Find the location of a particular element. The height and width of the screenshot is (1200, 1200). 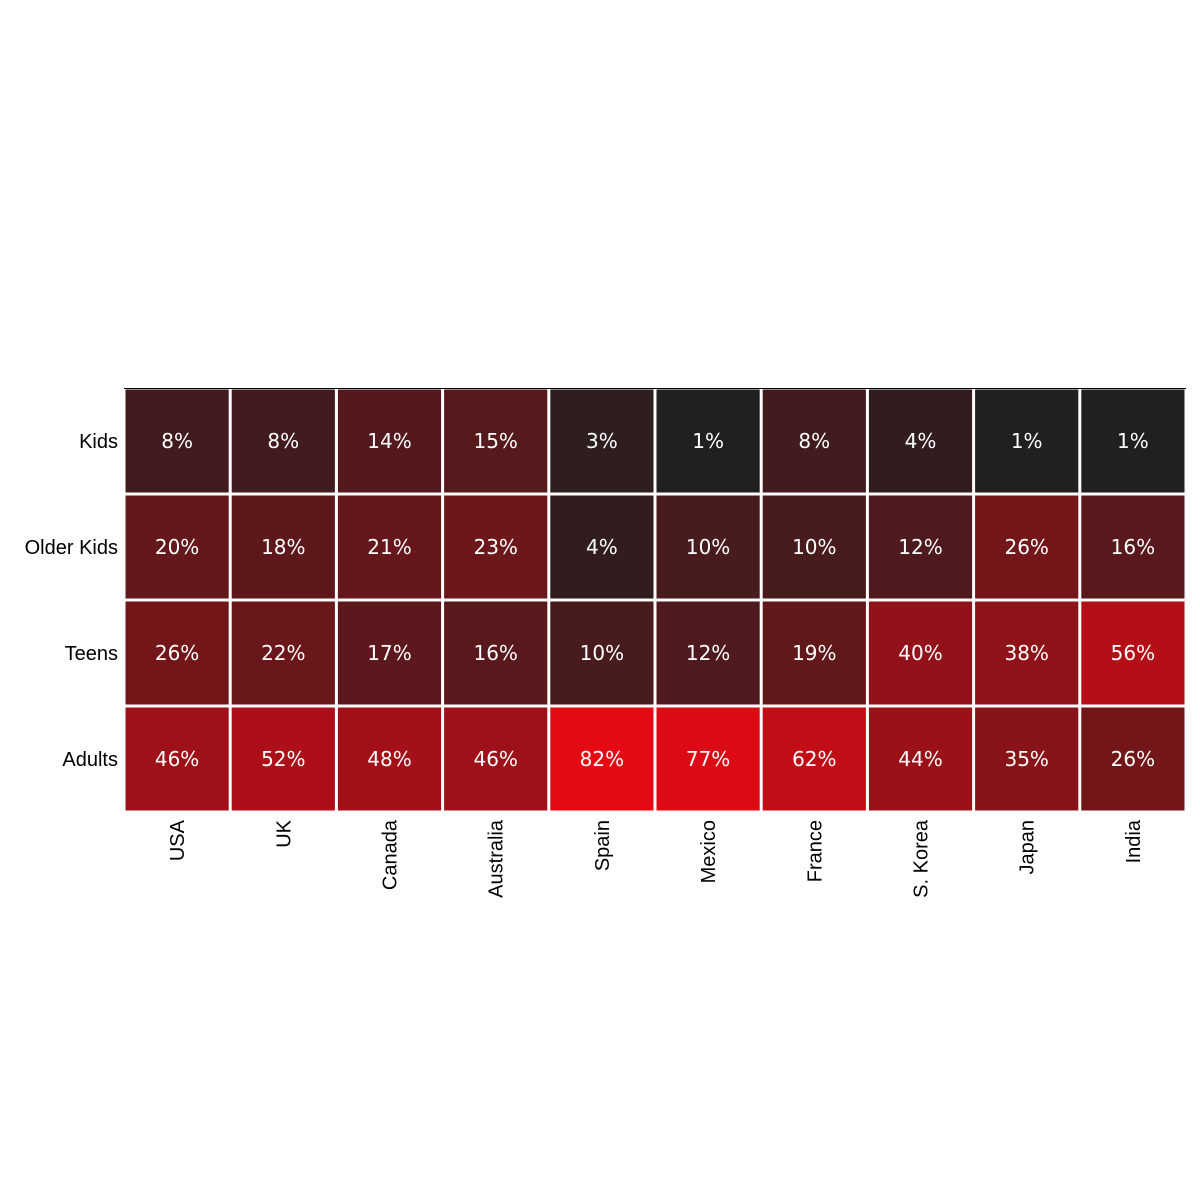

cell-value-label: 14% is located at coordinates (389, 441).